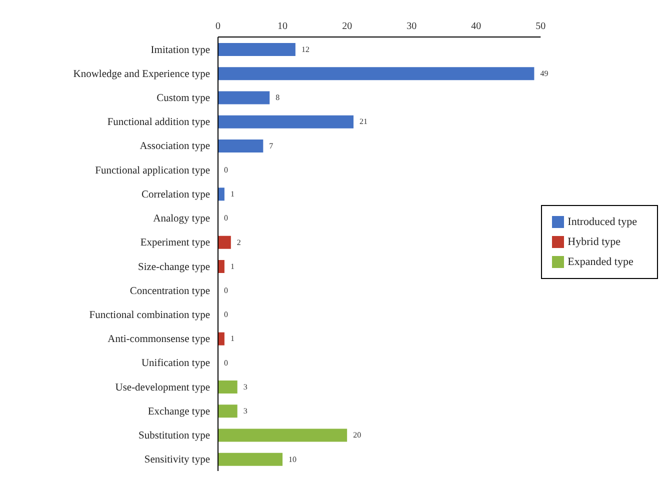  I want to click on y-tick-label: Exchange type, so click(179, 412).